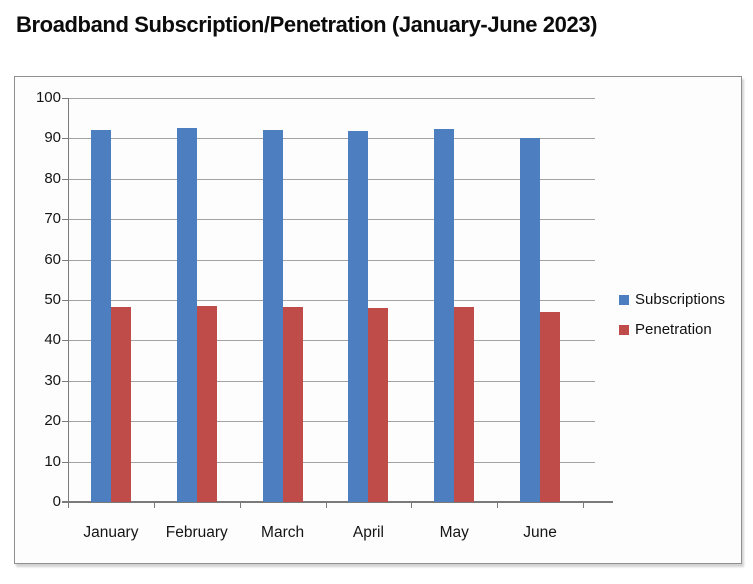 This screenshot has height=584, width=753. I want to click on bar-subscriptions-april, so click(358, 316).